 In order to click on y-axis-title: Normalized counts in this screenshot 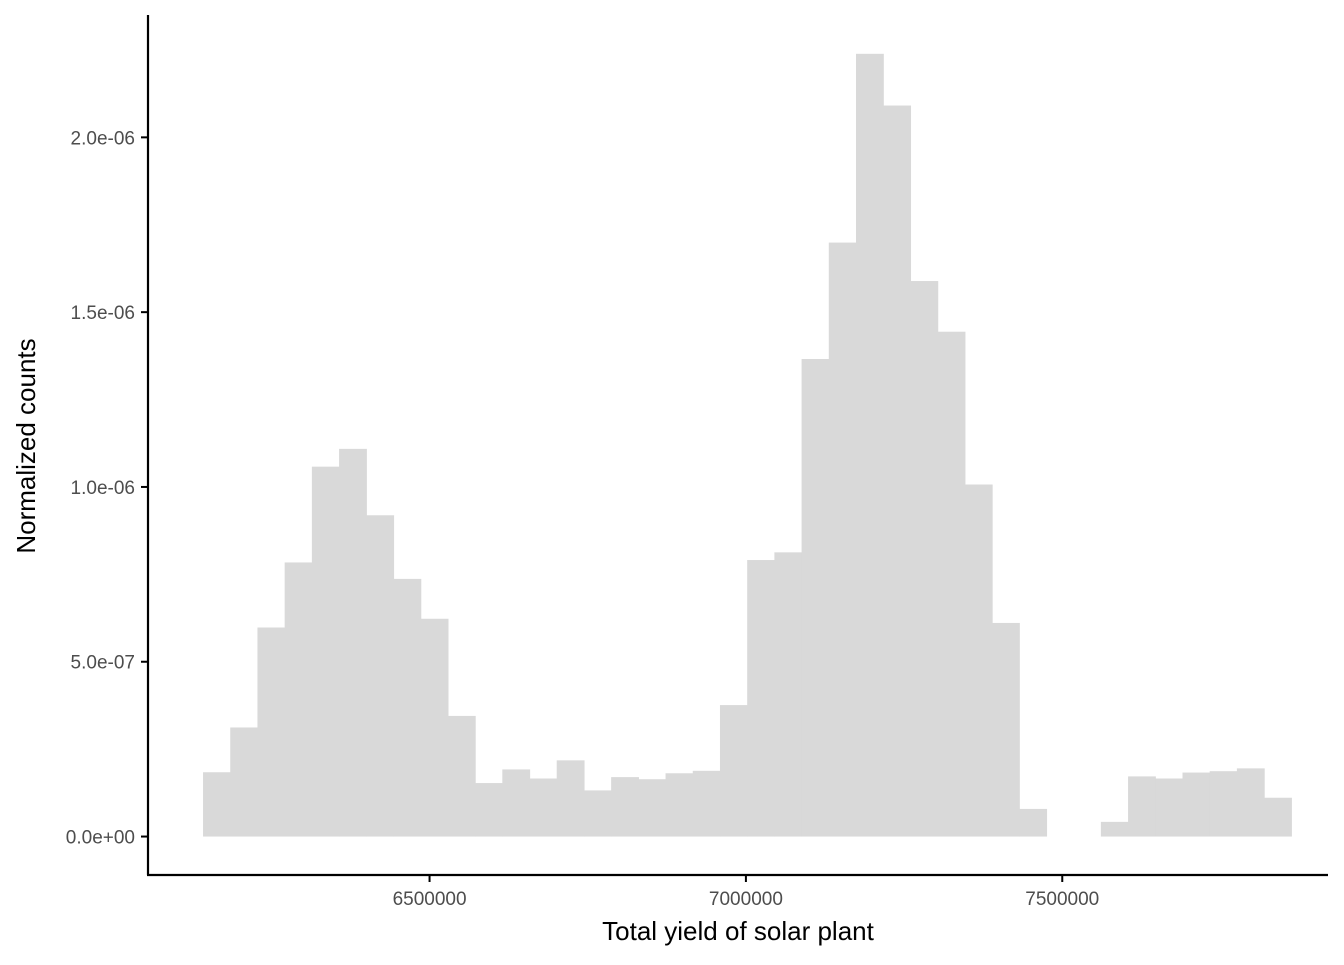, I will do `click(26, 445)`.